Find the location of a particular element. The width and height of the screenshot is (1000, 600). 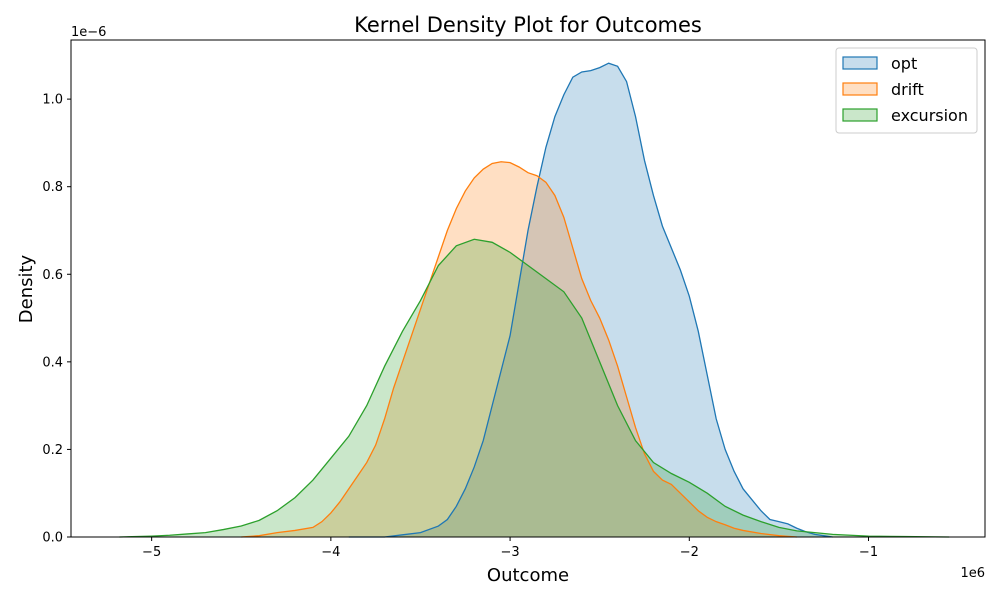

legend-label-drift: drift is located at coordinates (907, 89).